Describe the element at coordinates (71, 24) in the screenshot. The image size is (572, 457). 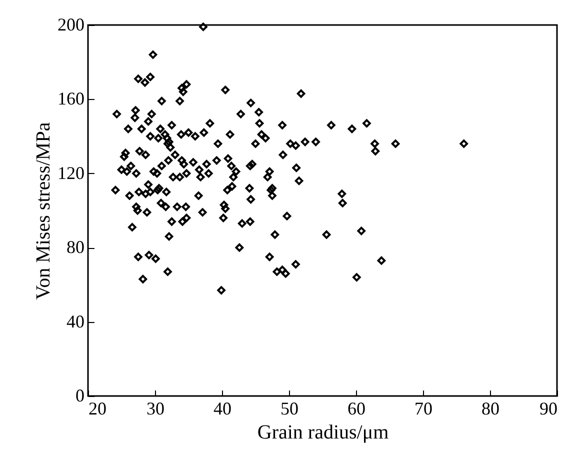
I see `y-tick-label: 200` at that location.